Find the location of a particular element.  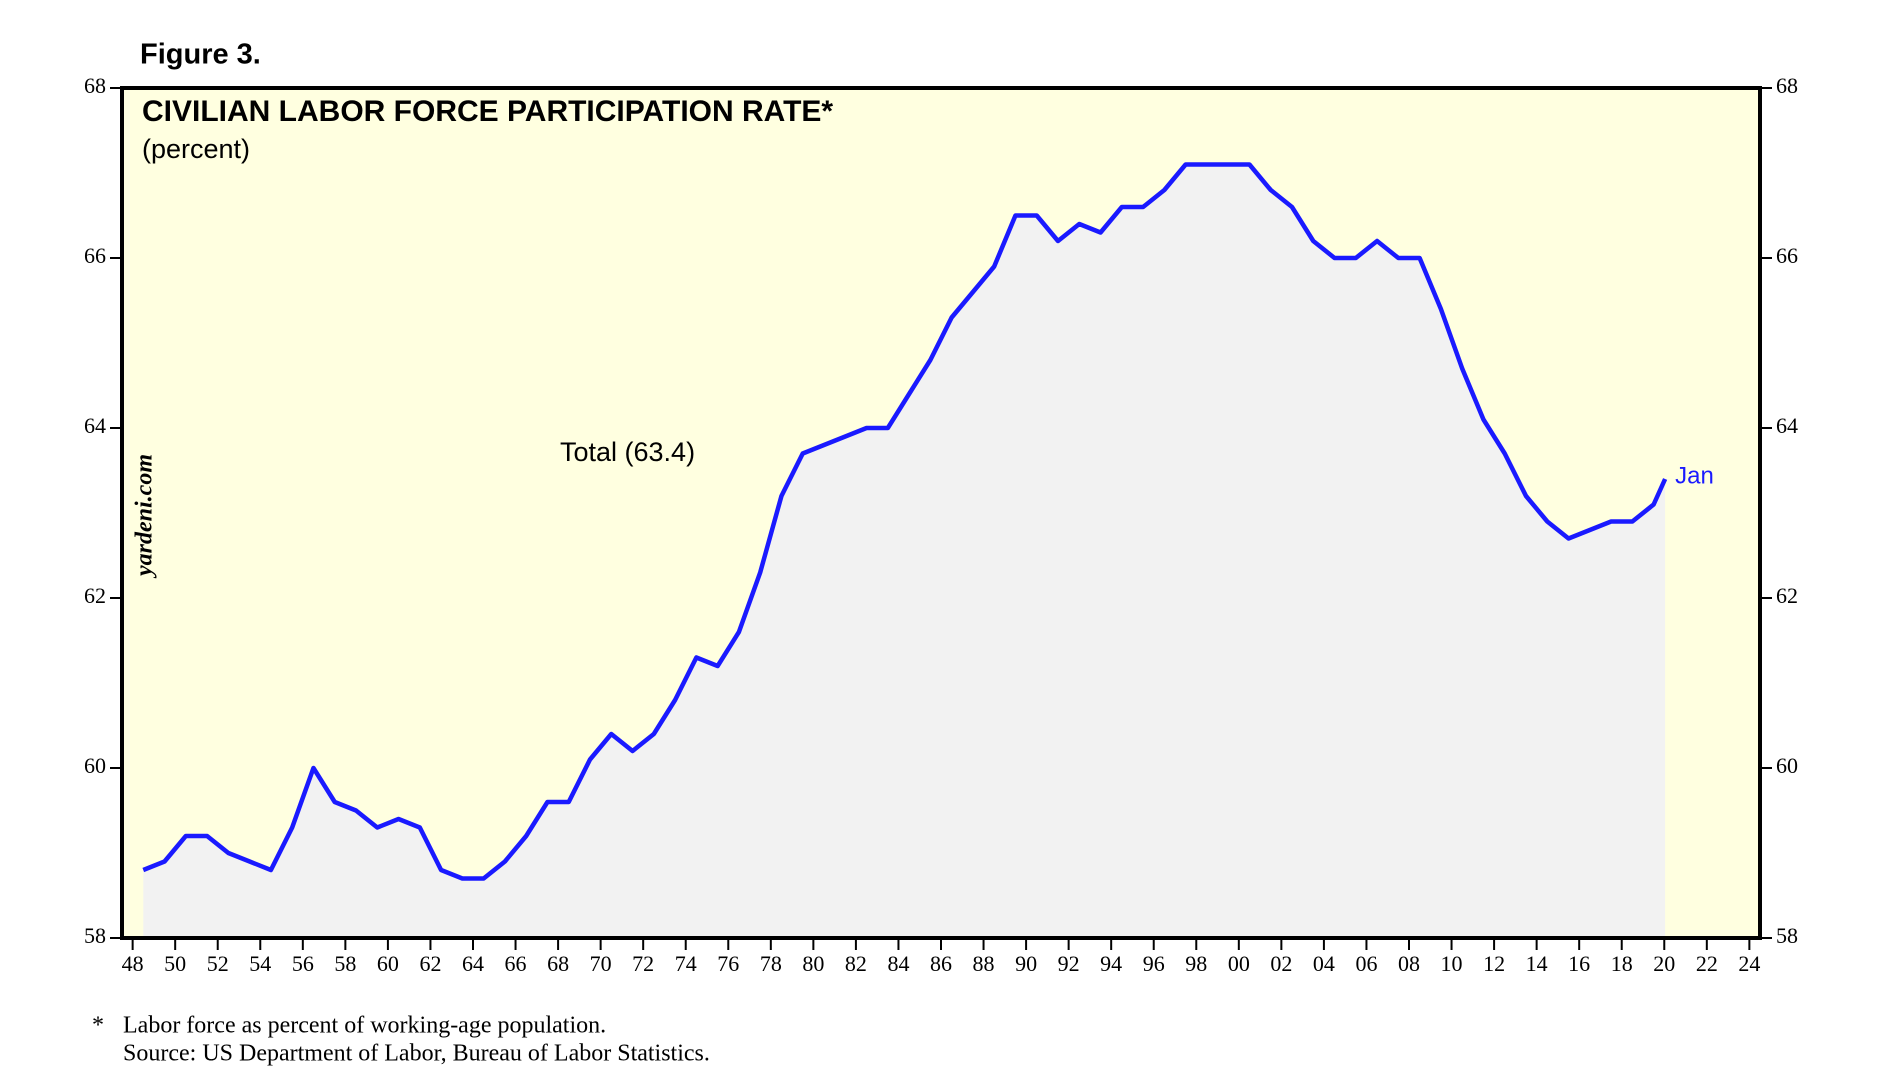

x-tick-label: 78 is located at coordinates (771, 963).